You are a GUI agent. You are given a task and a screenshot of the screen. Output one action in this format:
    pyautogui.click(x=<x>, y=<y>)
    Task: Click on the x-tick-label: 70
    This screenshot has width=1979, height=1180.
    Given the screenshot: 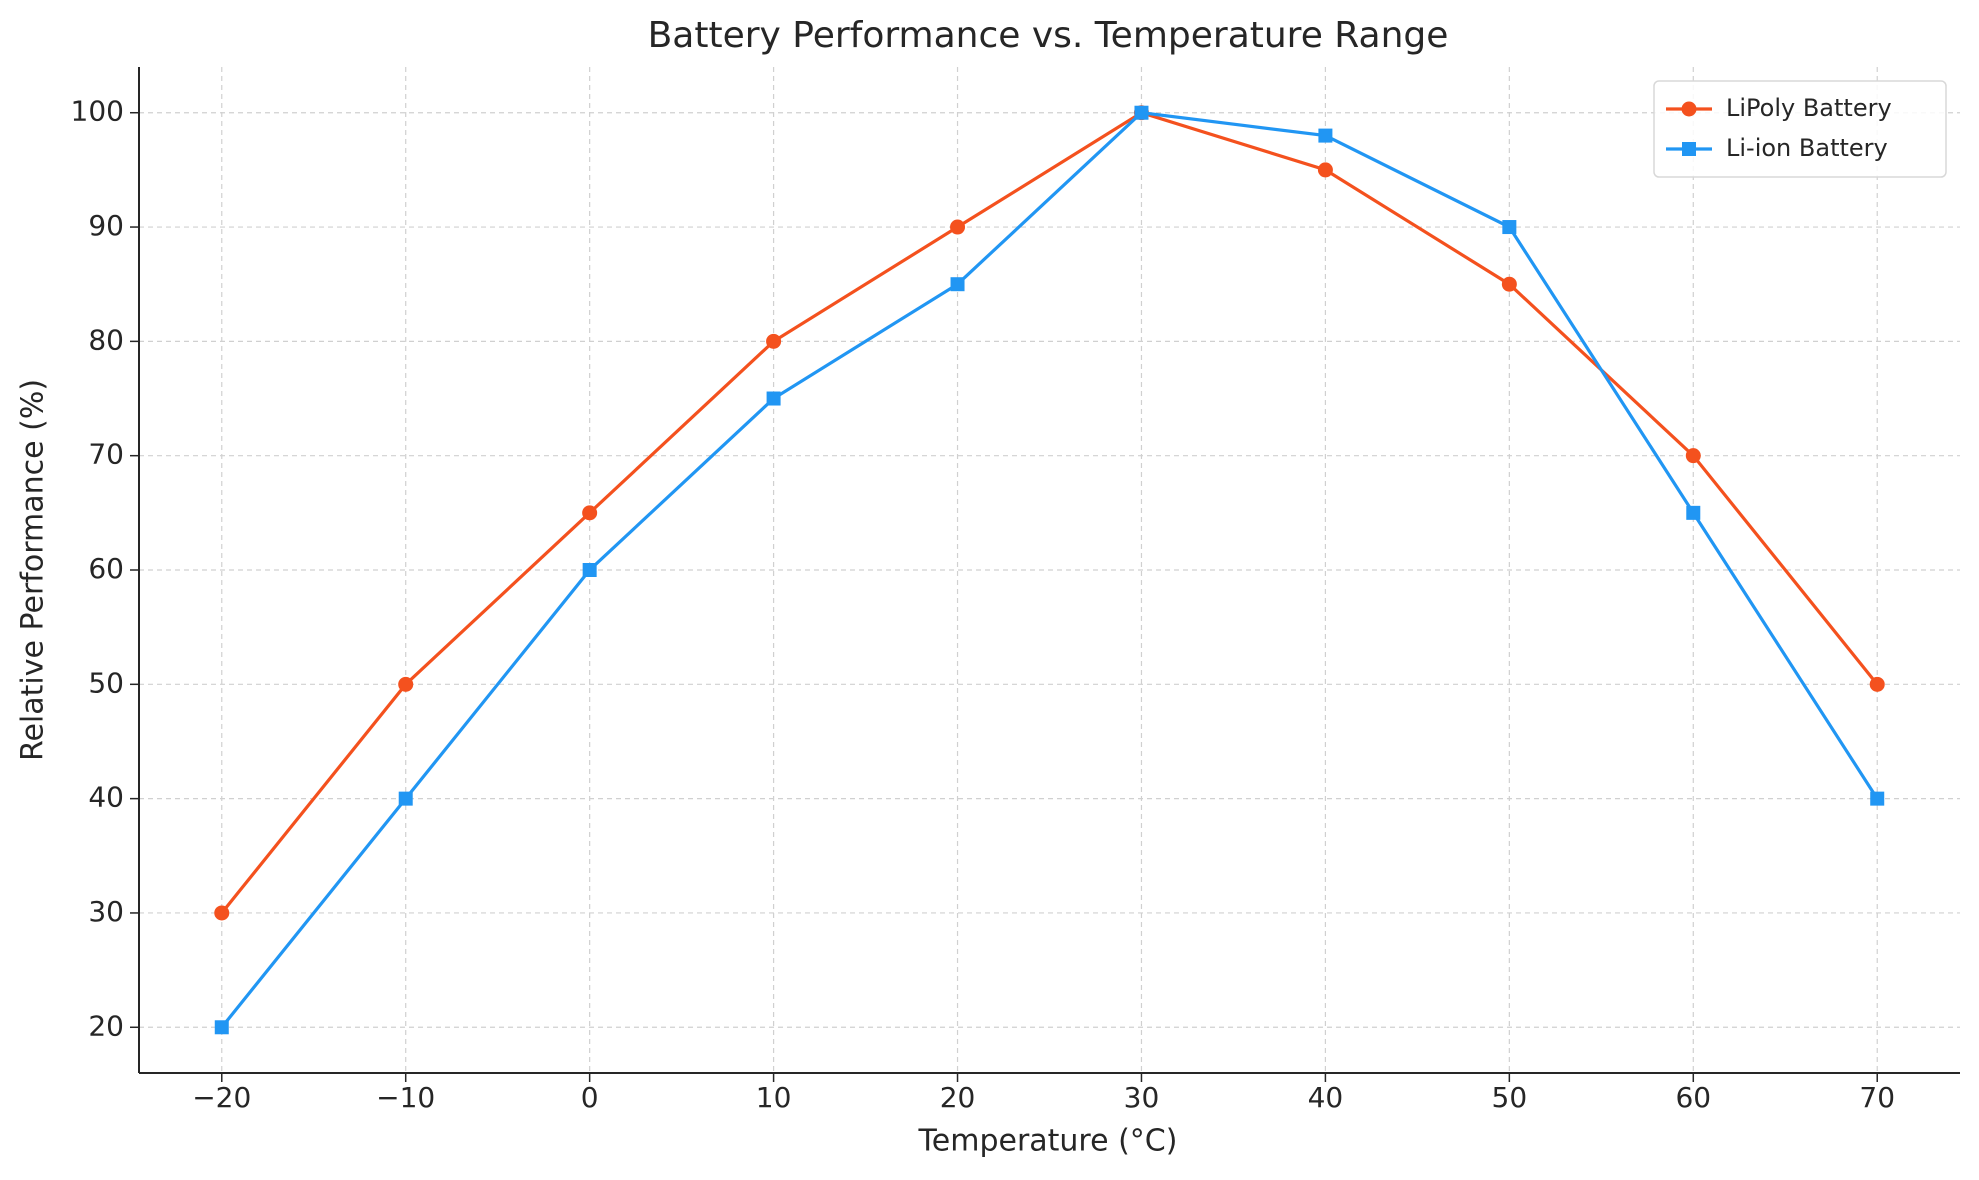 What is the action you would take?
    pyautogui.click(x=1877, y=1097)
    